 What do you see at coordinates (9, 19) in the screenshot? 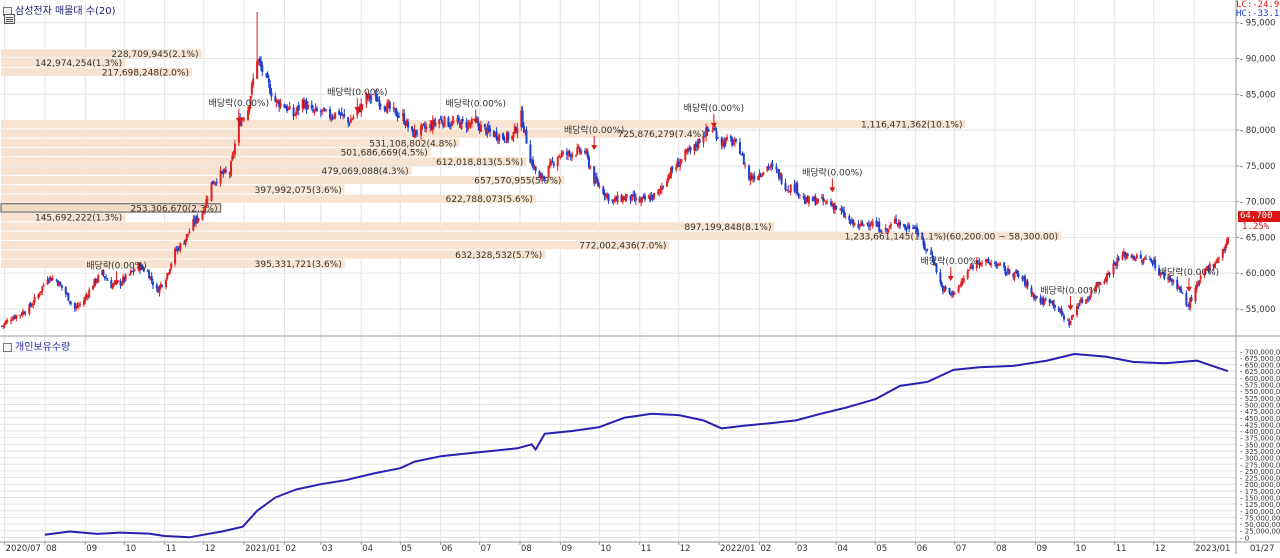
I see `panel-menu-icon` at bounding box center [9, 19].